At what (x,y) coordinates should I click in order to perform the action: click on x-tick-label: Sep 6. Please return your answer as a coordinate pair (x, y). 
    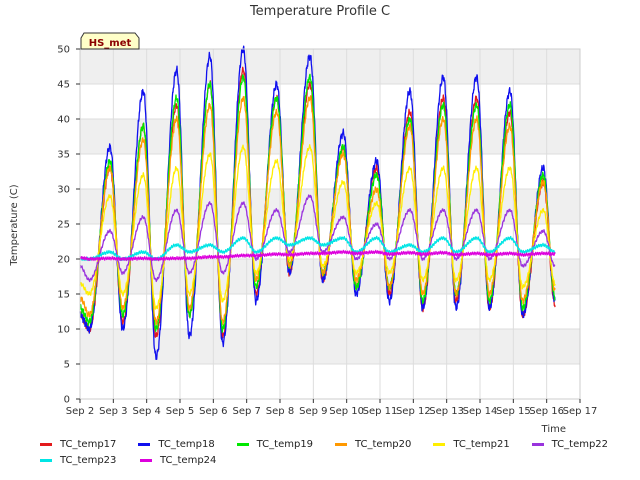
    Looking at the image, I should click on (213, 411).